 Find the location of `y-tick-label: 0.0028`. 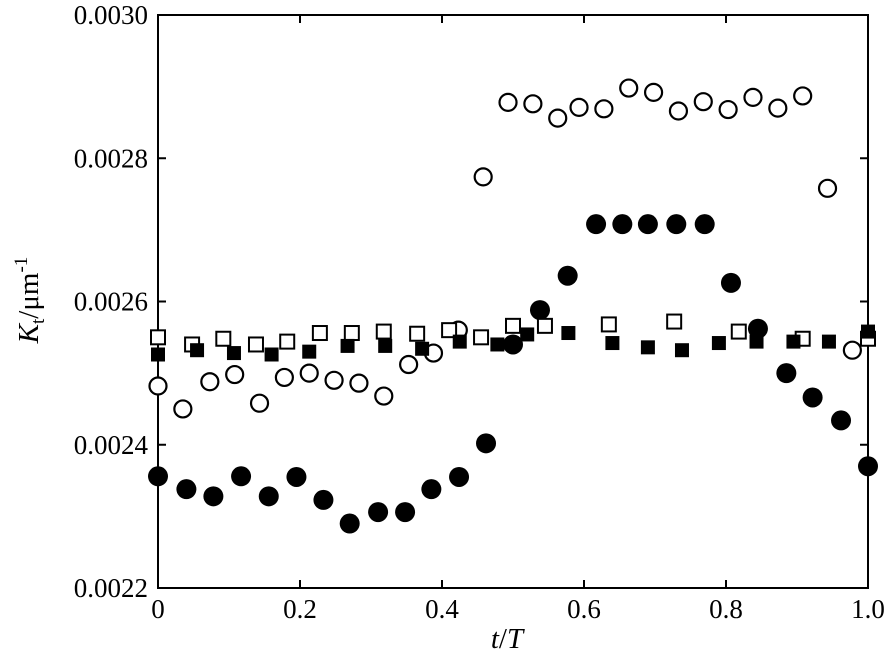

y-tick-label: 0.0028 is located at coordinates (111, 158).